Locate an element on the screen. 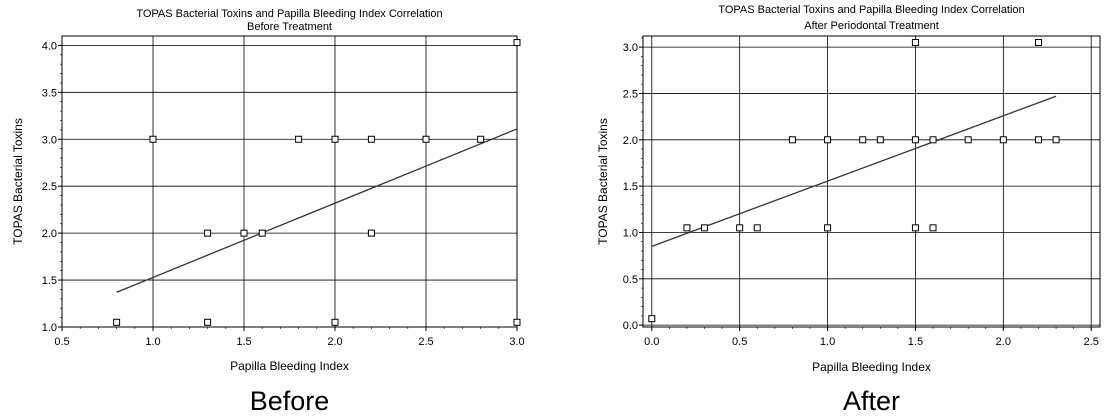  chart-2-y-tick-label: 0.5 is located at coordinates (630, 280).